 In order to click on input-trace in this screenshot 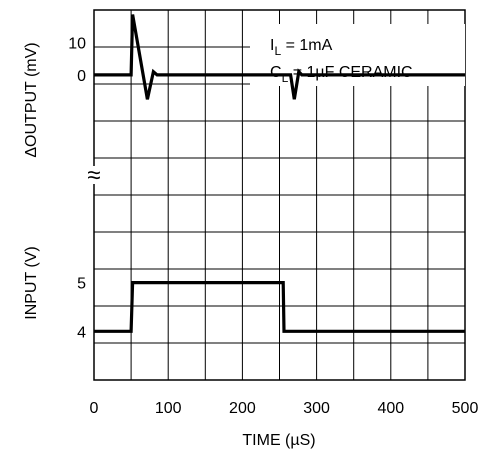, I will do `click(279, 307)`.